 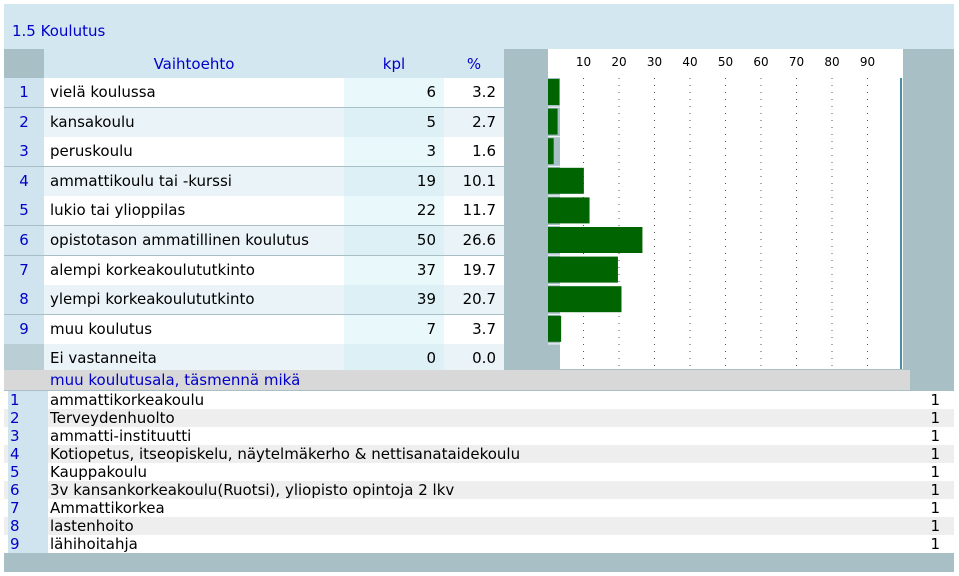 I want to click on row-label: muu koulutus, so click(x=194, y=329).